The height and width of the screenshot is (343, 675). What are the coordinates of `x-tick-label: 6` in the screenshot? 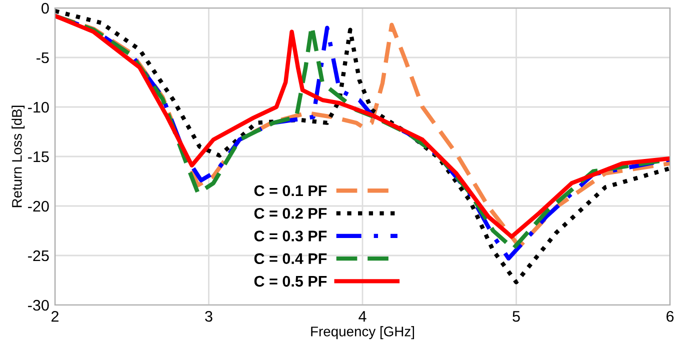 It's located at (670, 316).